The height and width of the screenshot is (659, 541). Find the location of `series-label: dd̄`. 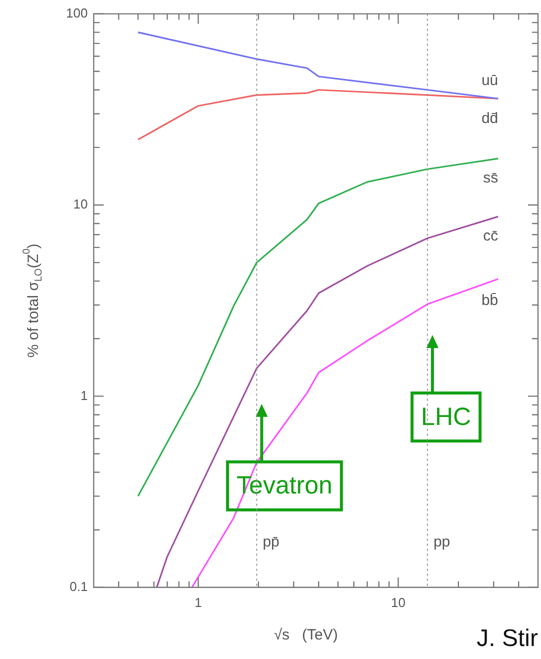

series-label: dd̄ is located at coordinates (489, 118).